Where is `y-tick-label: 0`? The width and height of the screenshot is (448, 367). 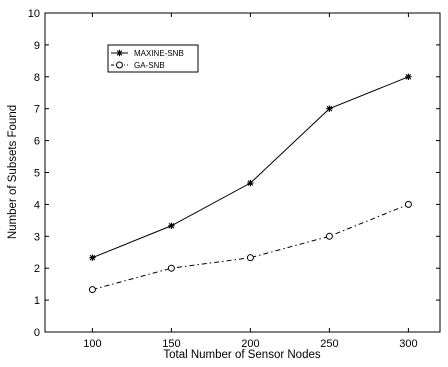
y-tick-label: 0 is located at coordinates (37, 333).